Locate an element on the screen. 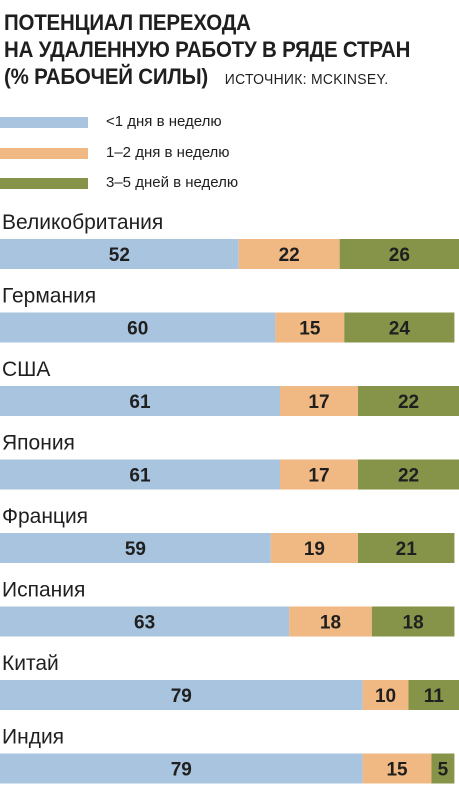 Image resolution: width=459 pixels, height=800 pixels. legend-item-1-2-days: 1–2 дня в неделю is located at coordinates (229, 154).